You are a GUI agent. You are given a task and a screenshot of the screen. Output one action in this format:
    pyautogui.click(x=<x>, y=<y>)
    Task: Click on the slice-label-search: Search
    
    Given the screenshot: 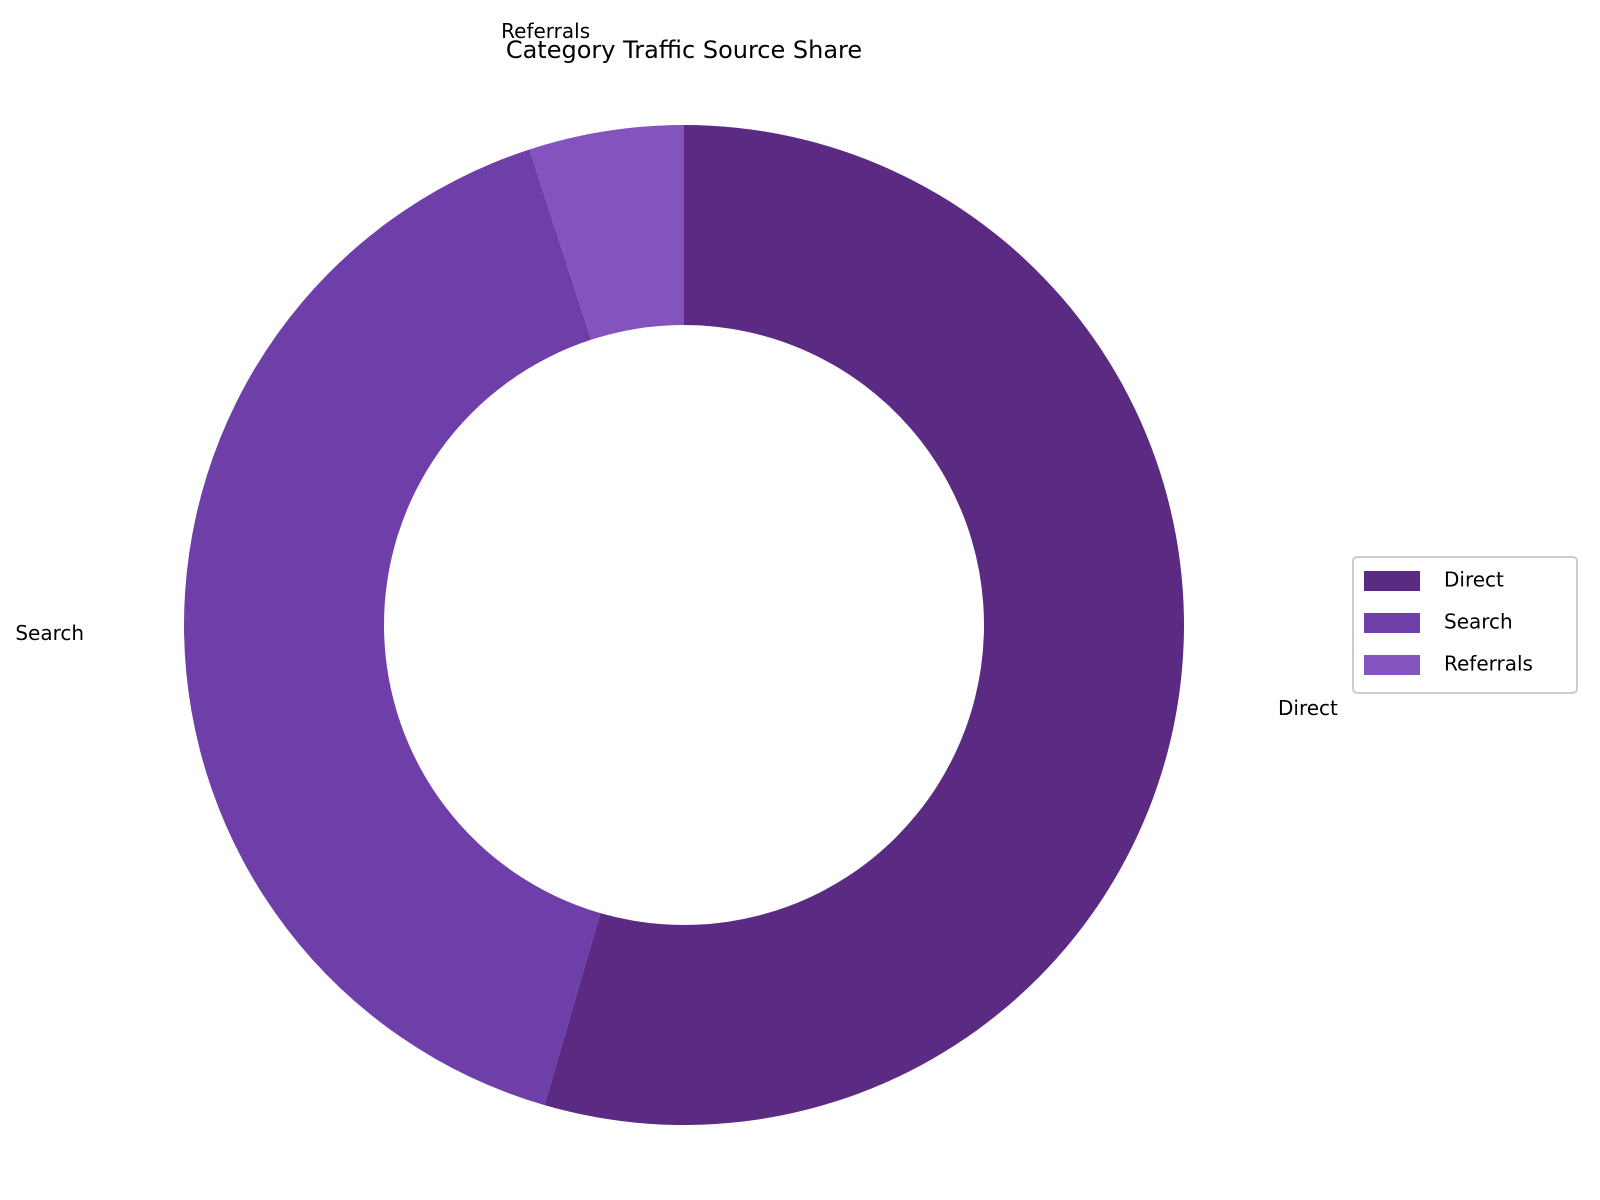 What is the action you would take?
    pyautogui.click(x=49, y=633)
    